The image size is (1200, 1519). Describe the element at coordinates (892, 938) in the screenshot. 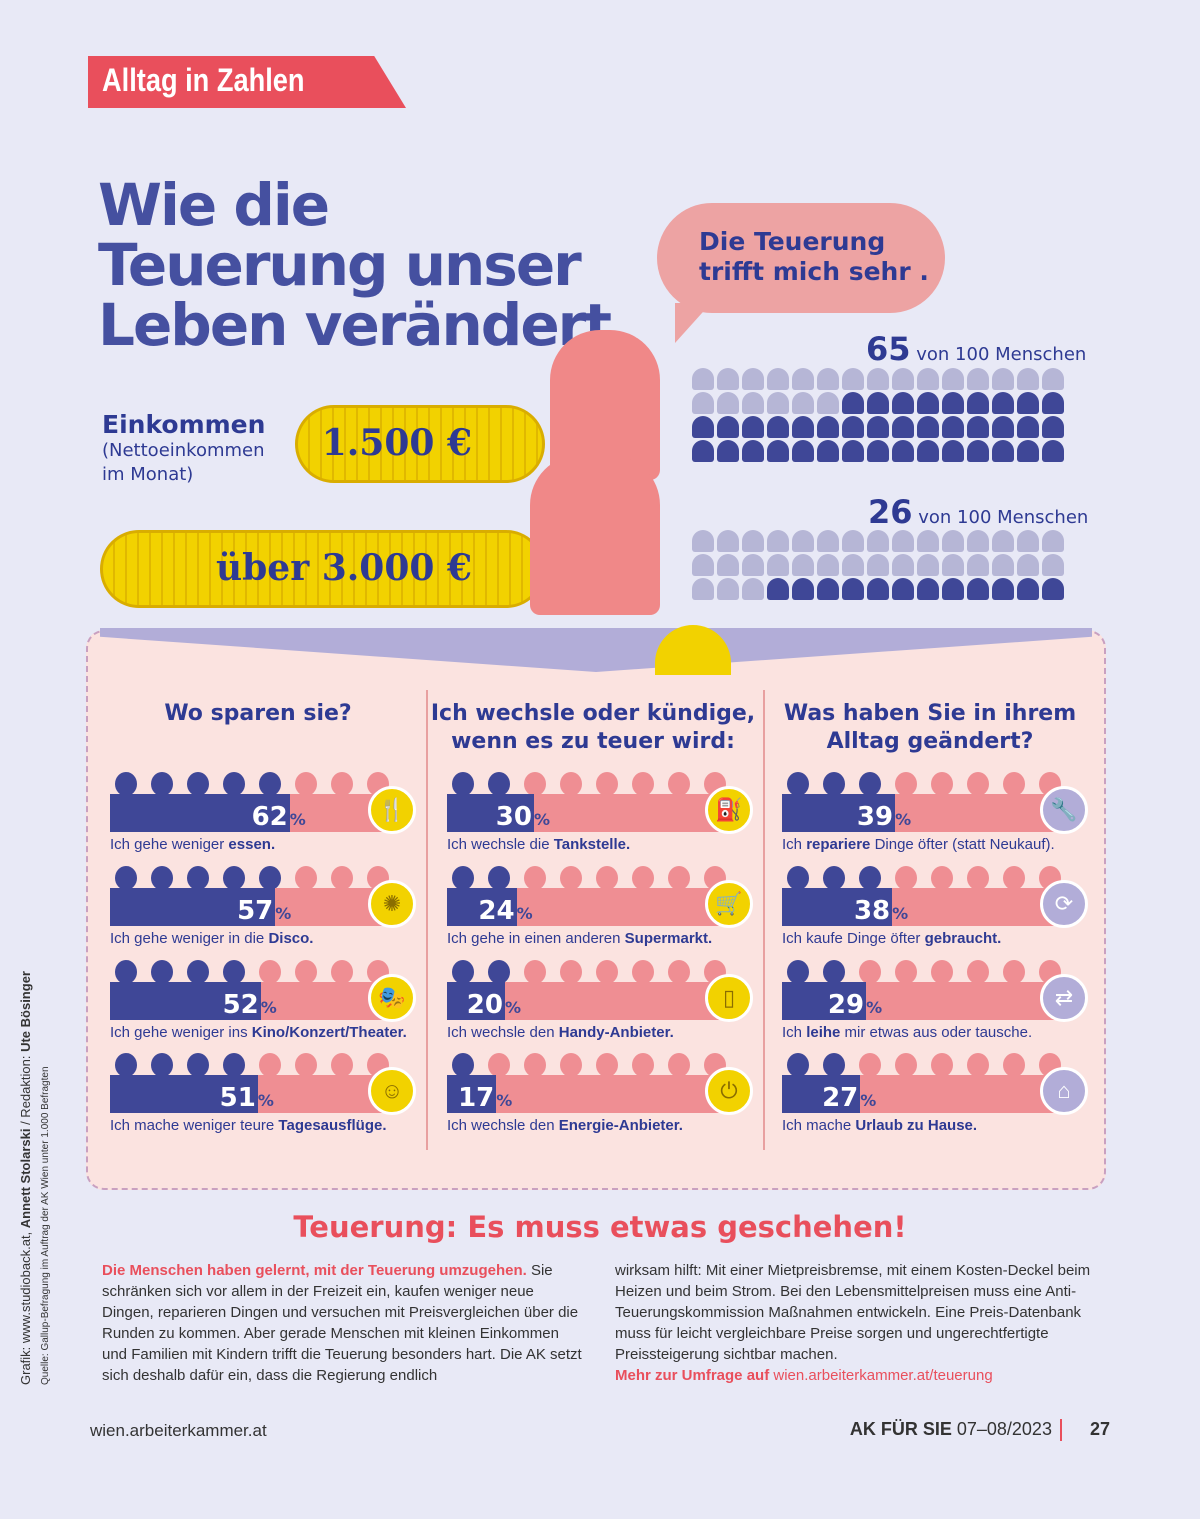

I see `row-label: Ich kaufe Dinge öfter gebraucht.` at that location.